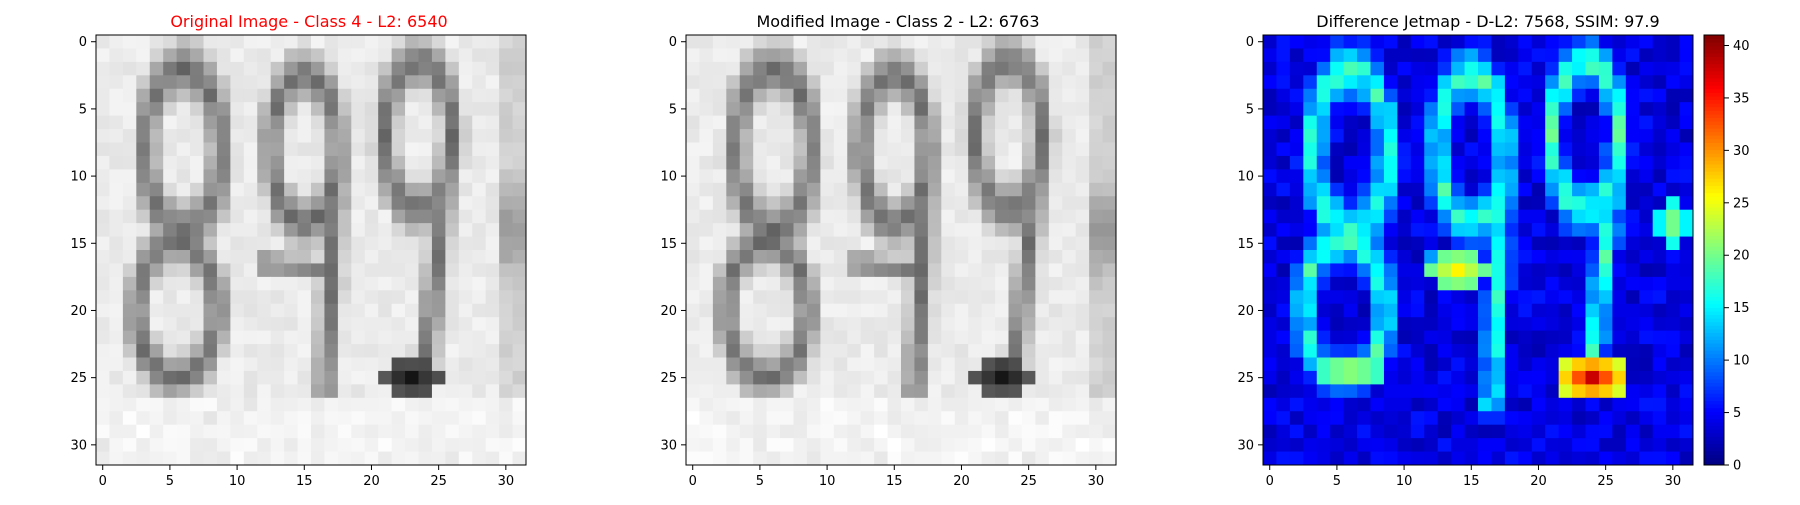 The height and width of the screenshot is (505, 1800). I want to click on y-tick-label: 30, so click(1245, 445).